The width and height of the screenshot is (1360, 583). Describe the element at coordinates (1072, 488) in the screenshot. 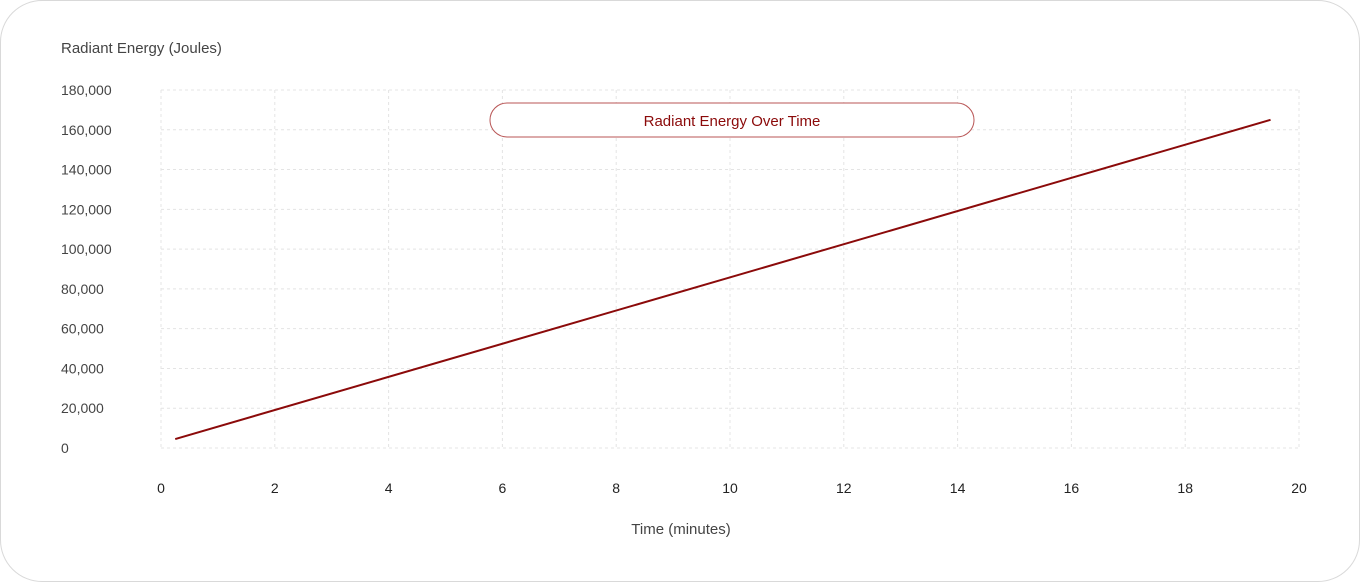

I see `x-tick-label: 16` at that location.